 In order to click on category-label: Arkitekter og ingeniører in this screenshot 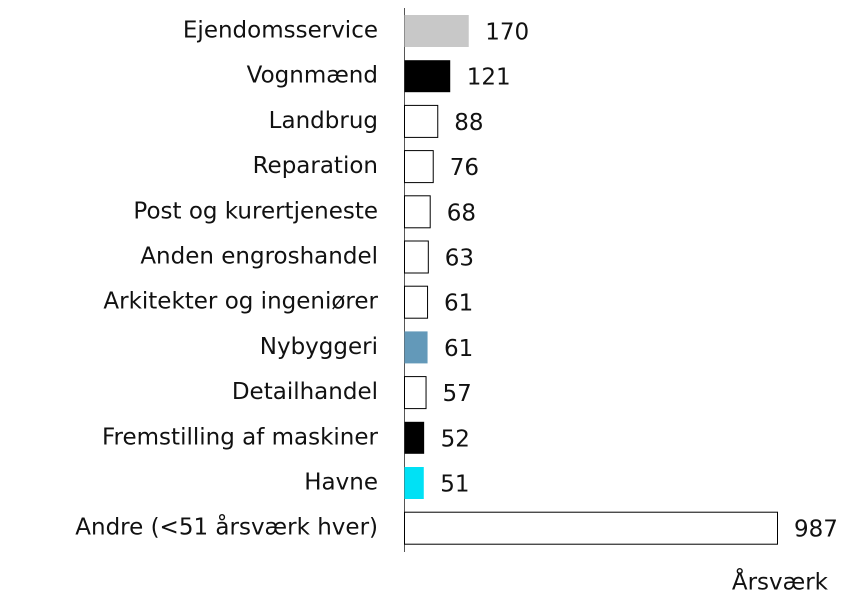, I will do `click(240, 302)`.